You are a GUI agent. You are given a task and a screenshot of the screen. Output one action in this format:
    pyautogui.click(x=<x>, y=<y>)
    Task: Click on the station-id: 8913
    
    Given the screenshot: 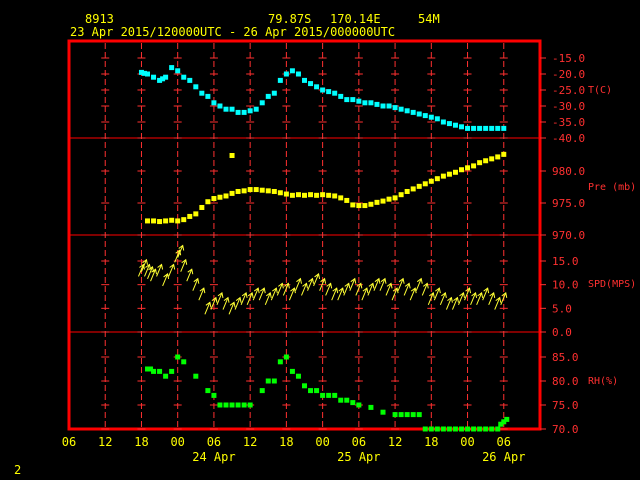 What is the action you would take?
    pyautogui.click(x=99, y=19)
    